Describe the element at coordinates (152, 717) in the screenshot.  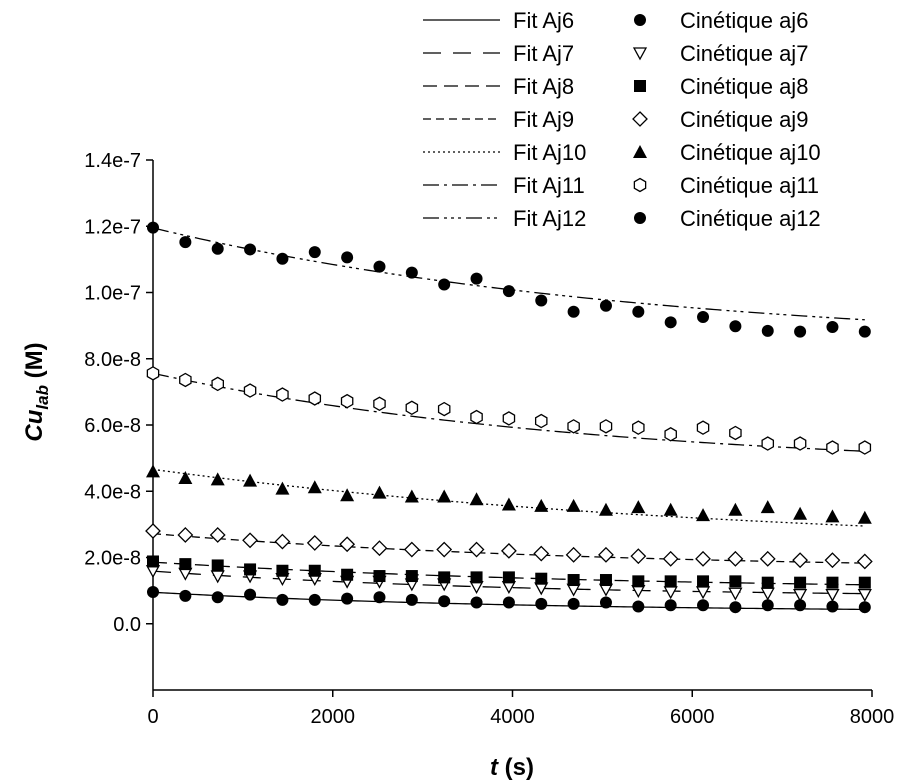
I see `x-tick-label: 0` at that location.